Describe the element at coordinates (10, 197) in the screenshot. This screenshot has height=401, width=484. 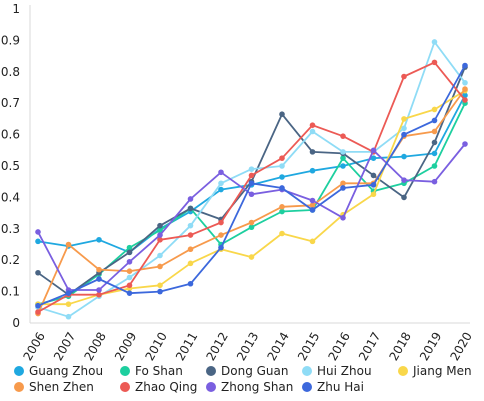
I see `y-tick-label: 0.4` at that location.